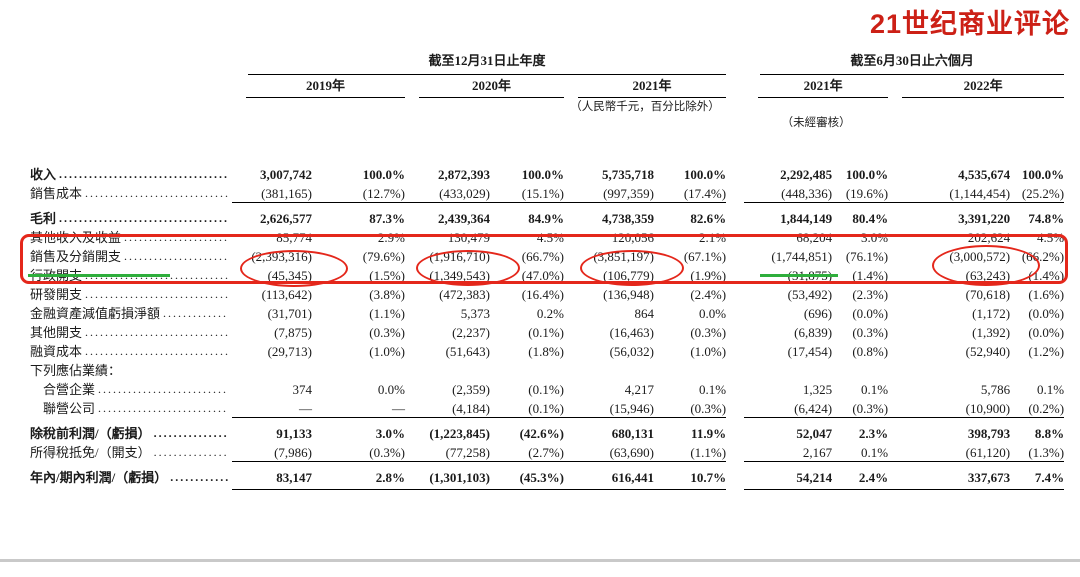 The width and height of the screenshot is (1080, 577). What do you see at coordinates (547, 106) in the screenshot?
I see `currency-note-row: （人民幣千元，百分比除外）` at bounding box center [547, 106].